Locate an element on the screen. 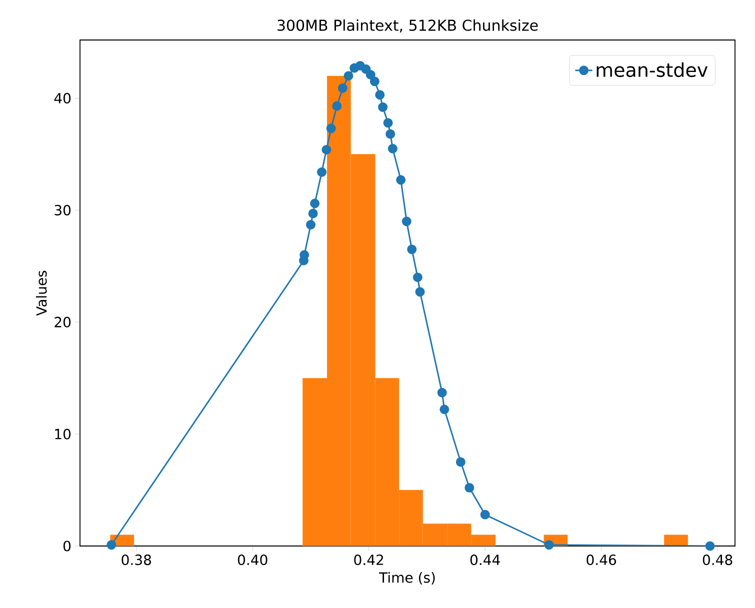  x-tick-label: 0.40 is located at coordinates (253, 560).